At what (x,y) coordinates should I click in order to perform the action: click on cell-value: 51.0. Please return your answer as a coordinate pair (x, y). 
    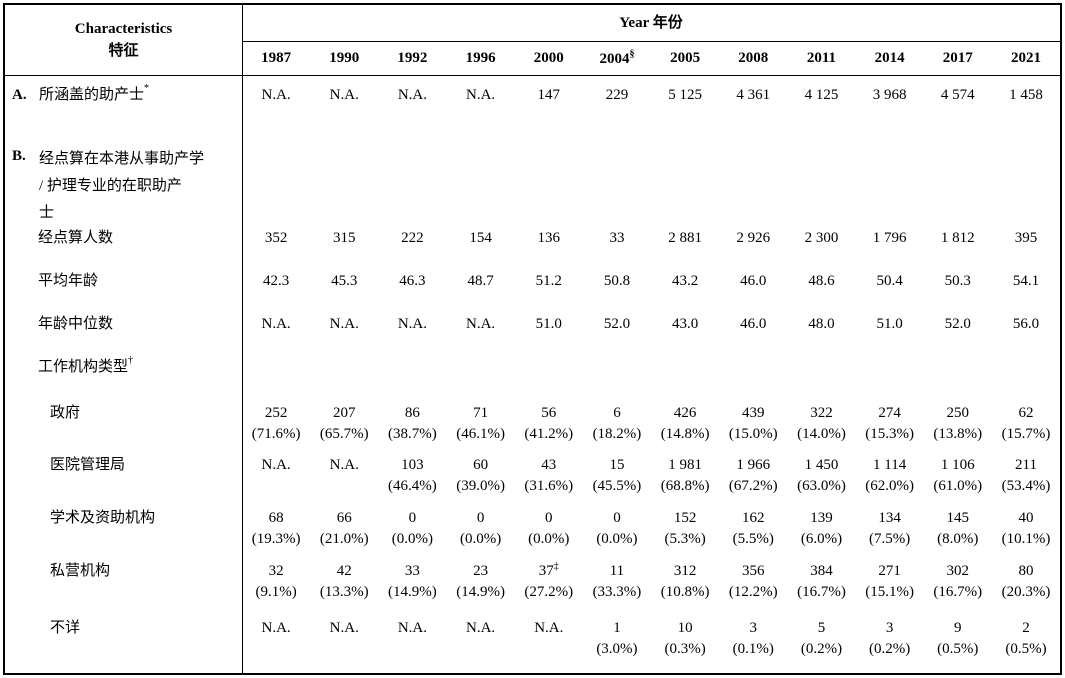
    Looking at the image, I should click on (890, 324).